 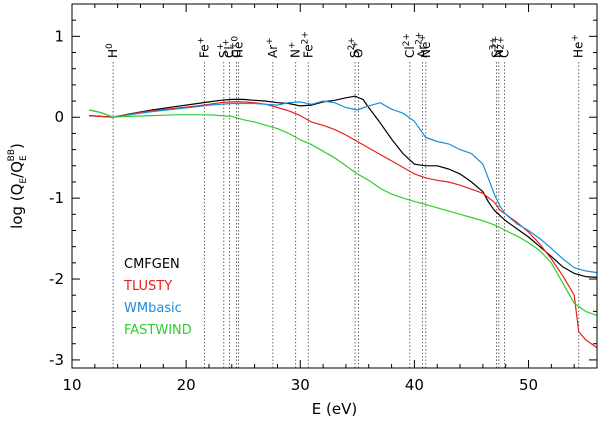 I want to click on legend-entry-cmfgen: CMFGEN, so click(x=152, y=264).